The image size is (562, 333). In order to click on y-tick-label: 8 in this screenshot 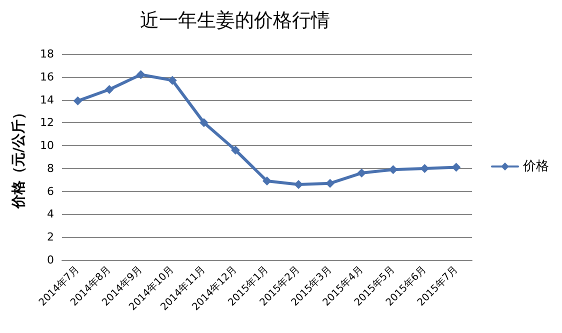, I will do `click(50, 168)`.